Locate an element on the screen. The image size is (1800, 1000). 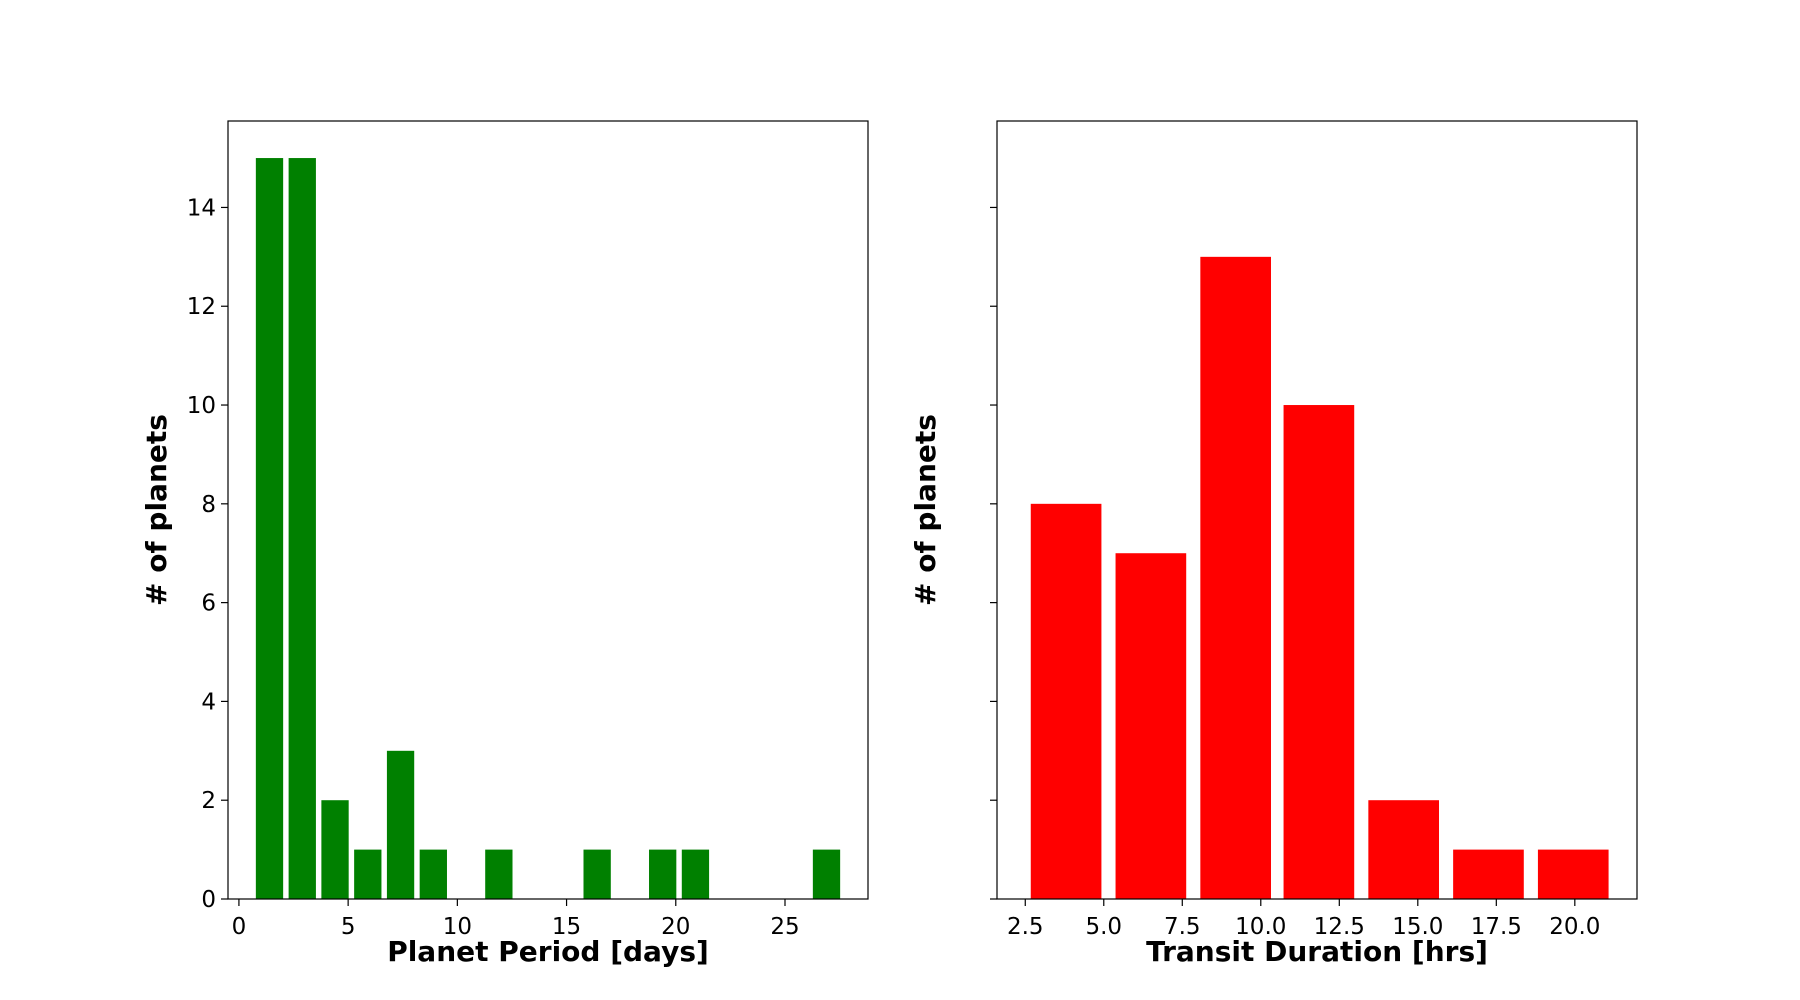
period-ytick-label-2: 4 is located at coordinates (208, 702).